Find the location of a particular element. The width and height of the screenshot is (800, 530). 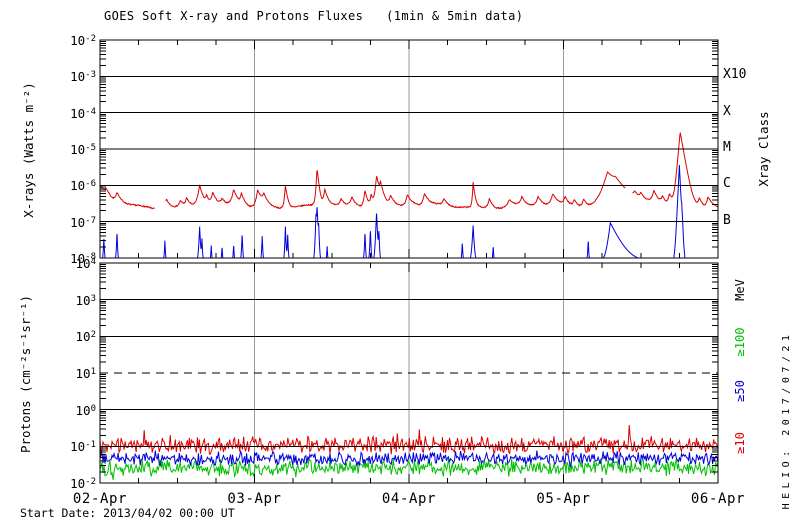

xray-long-series is located at coordinates (409, 171).